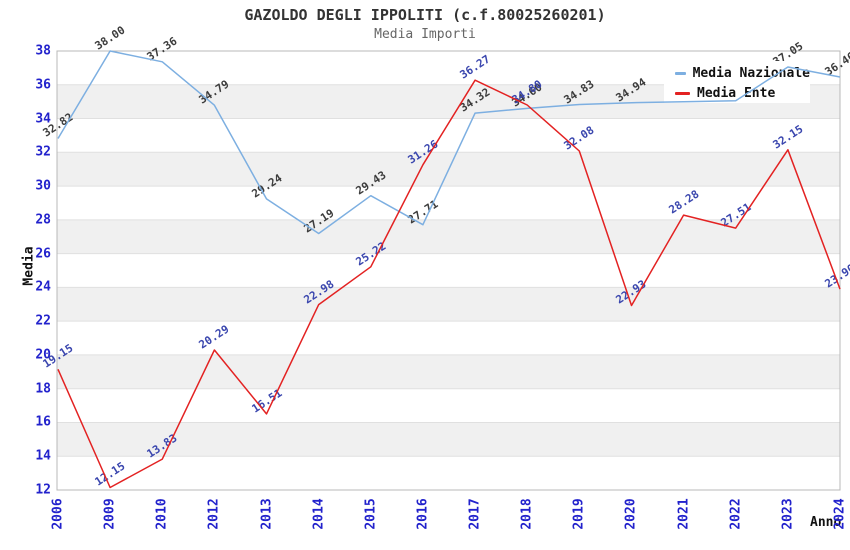 The height and width of the screenshot is (550, 850). I want to click on point-label-media-nazionale-2024: 36.46, so click(836, 64).